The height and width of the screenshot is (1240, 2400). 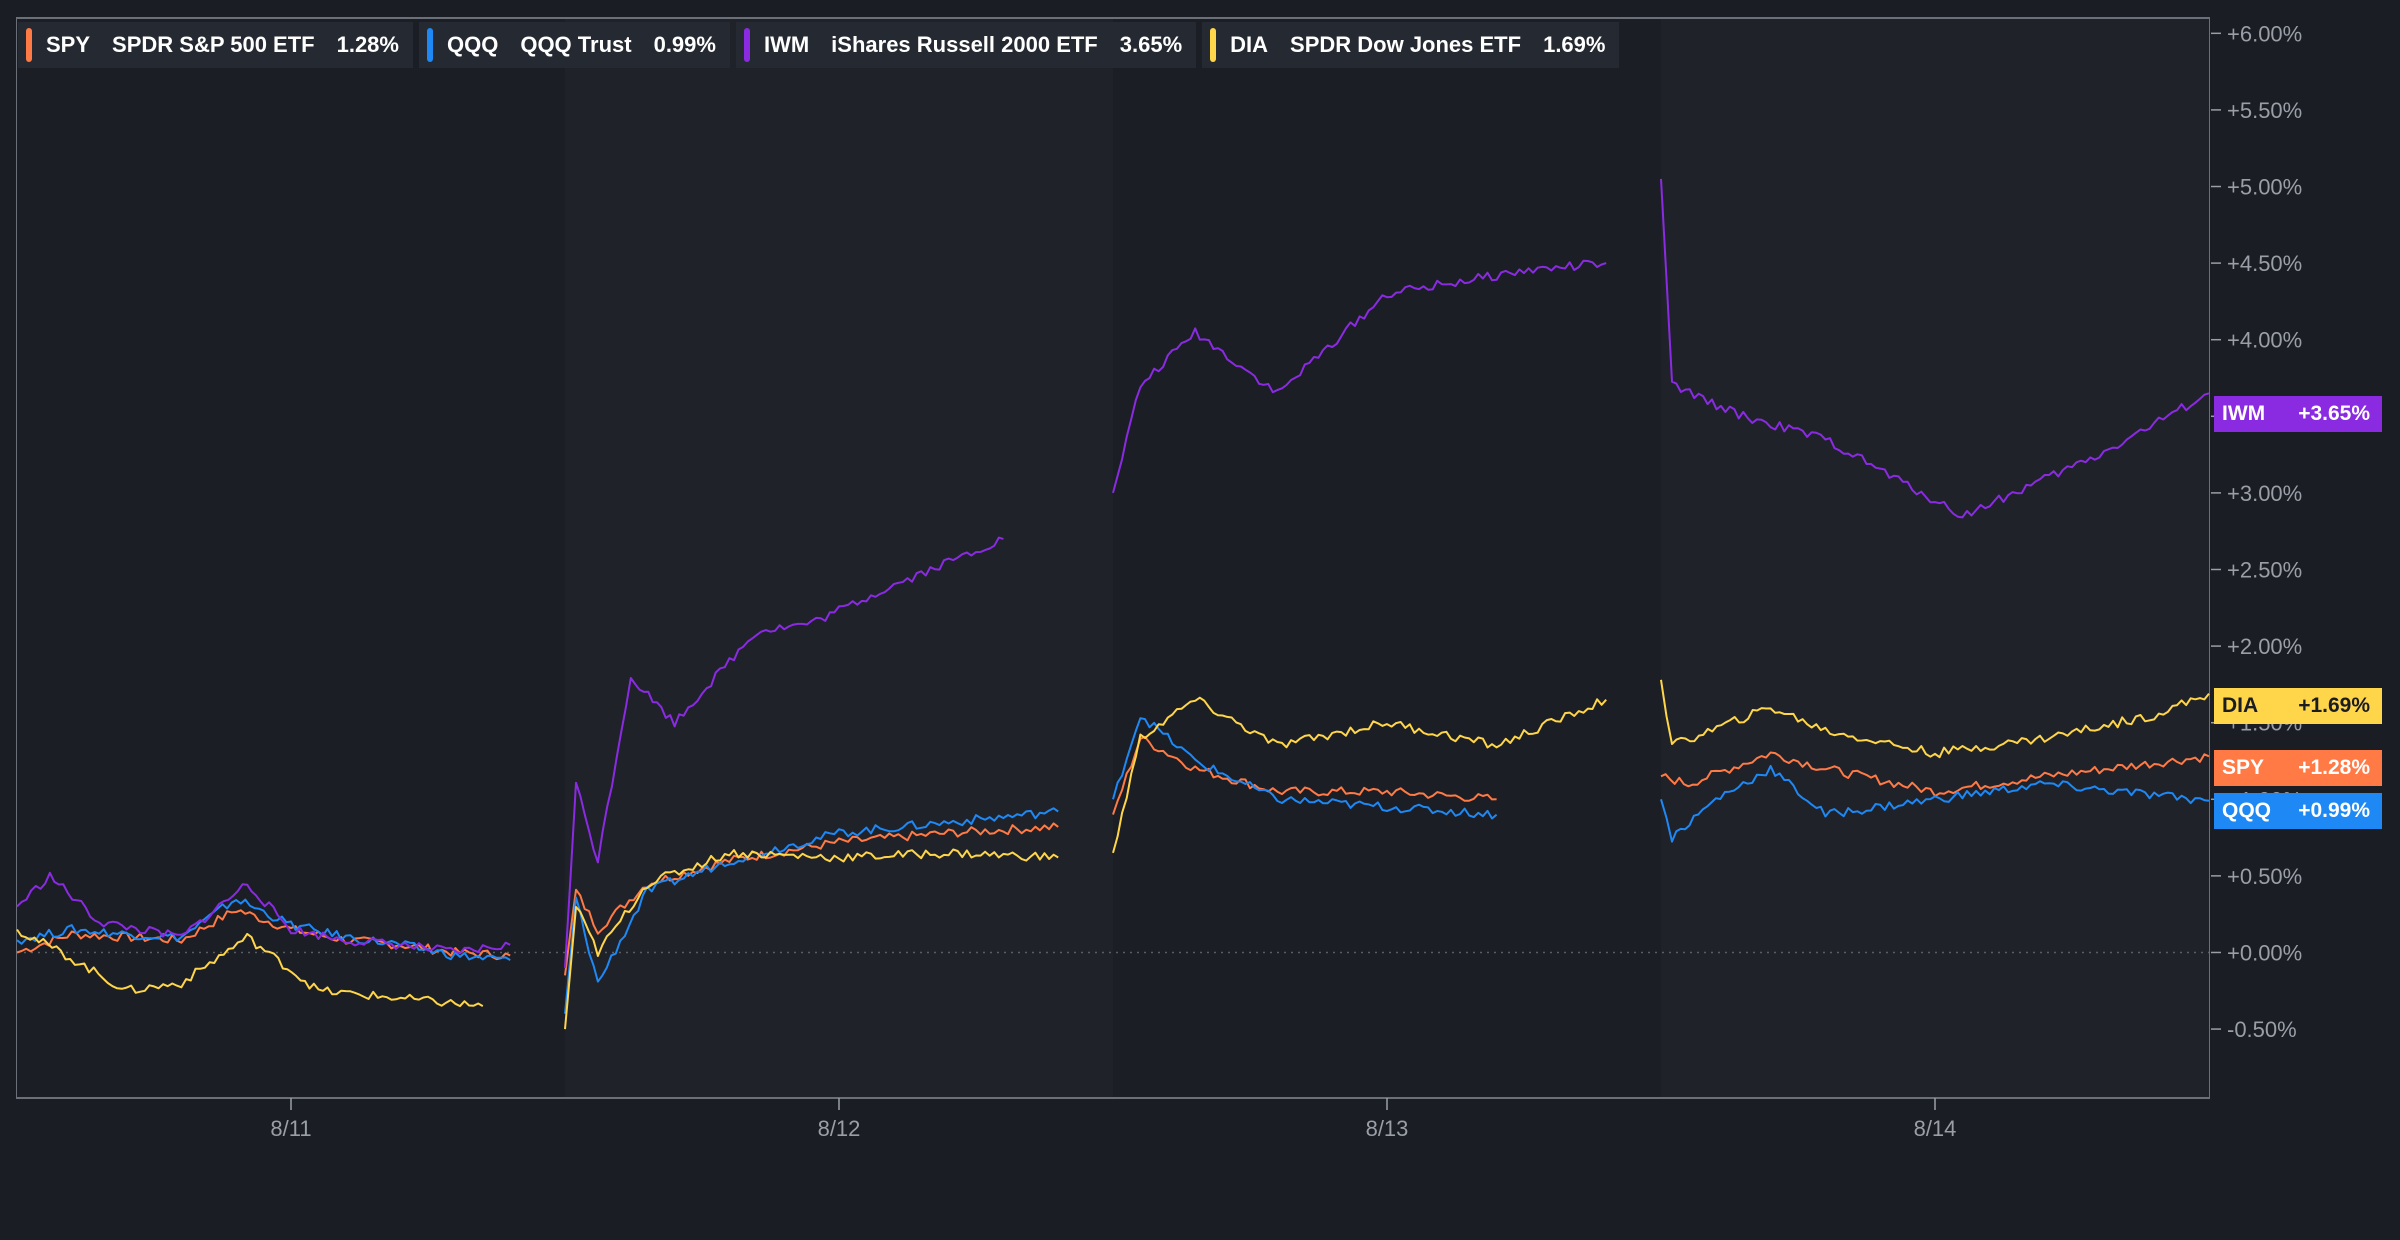 What do you see at coordinates (2264, 493) in the screenshot?
I see `y-tick-label: +3.00%` at bounding box center [2264, 493].